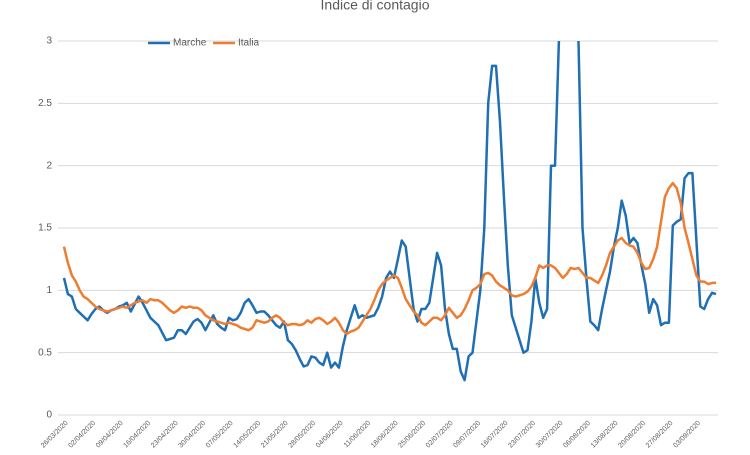 The width and height of the screenshot is (750, 455). What do you see at coordinates (275, 435) in the screenshot?
I see `x-tick-label: 21/05/2020` at bounding box center [275, 435].